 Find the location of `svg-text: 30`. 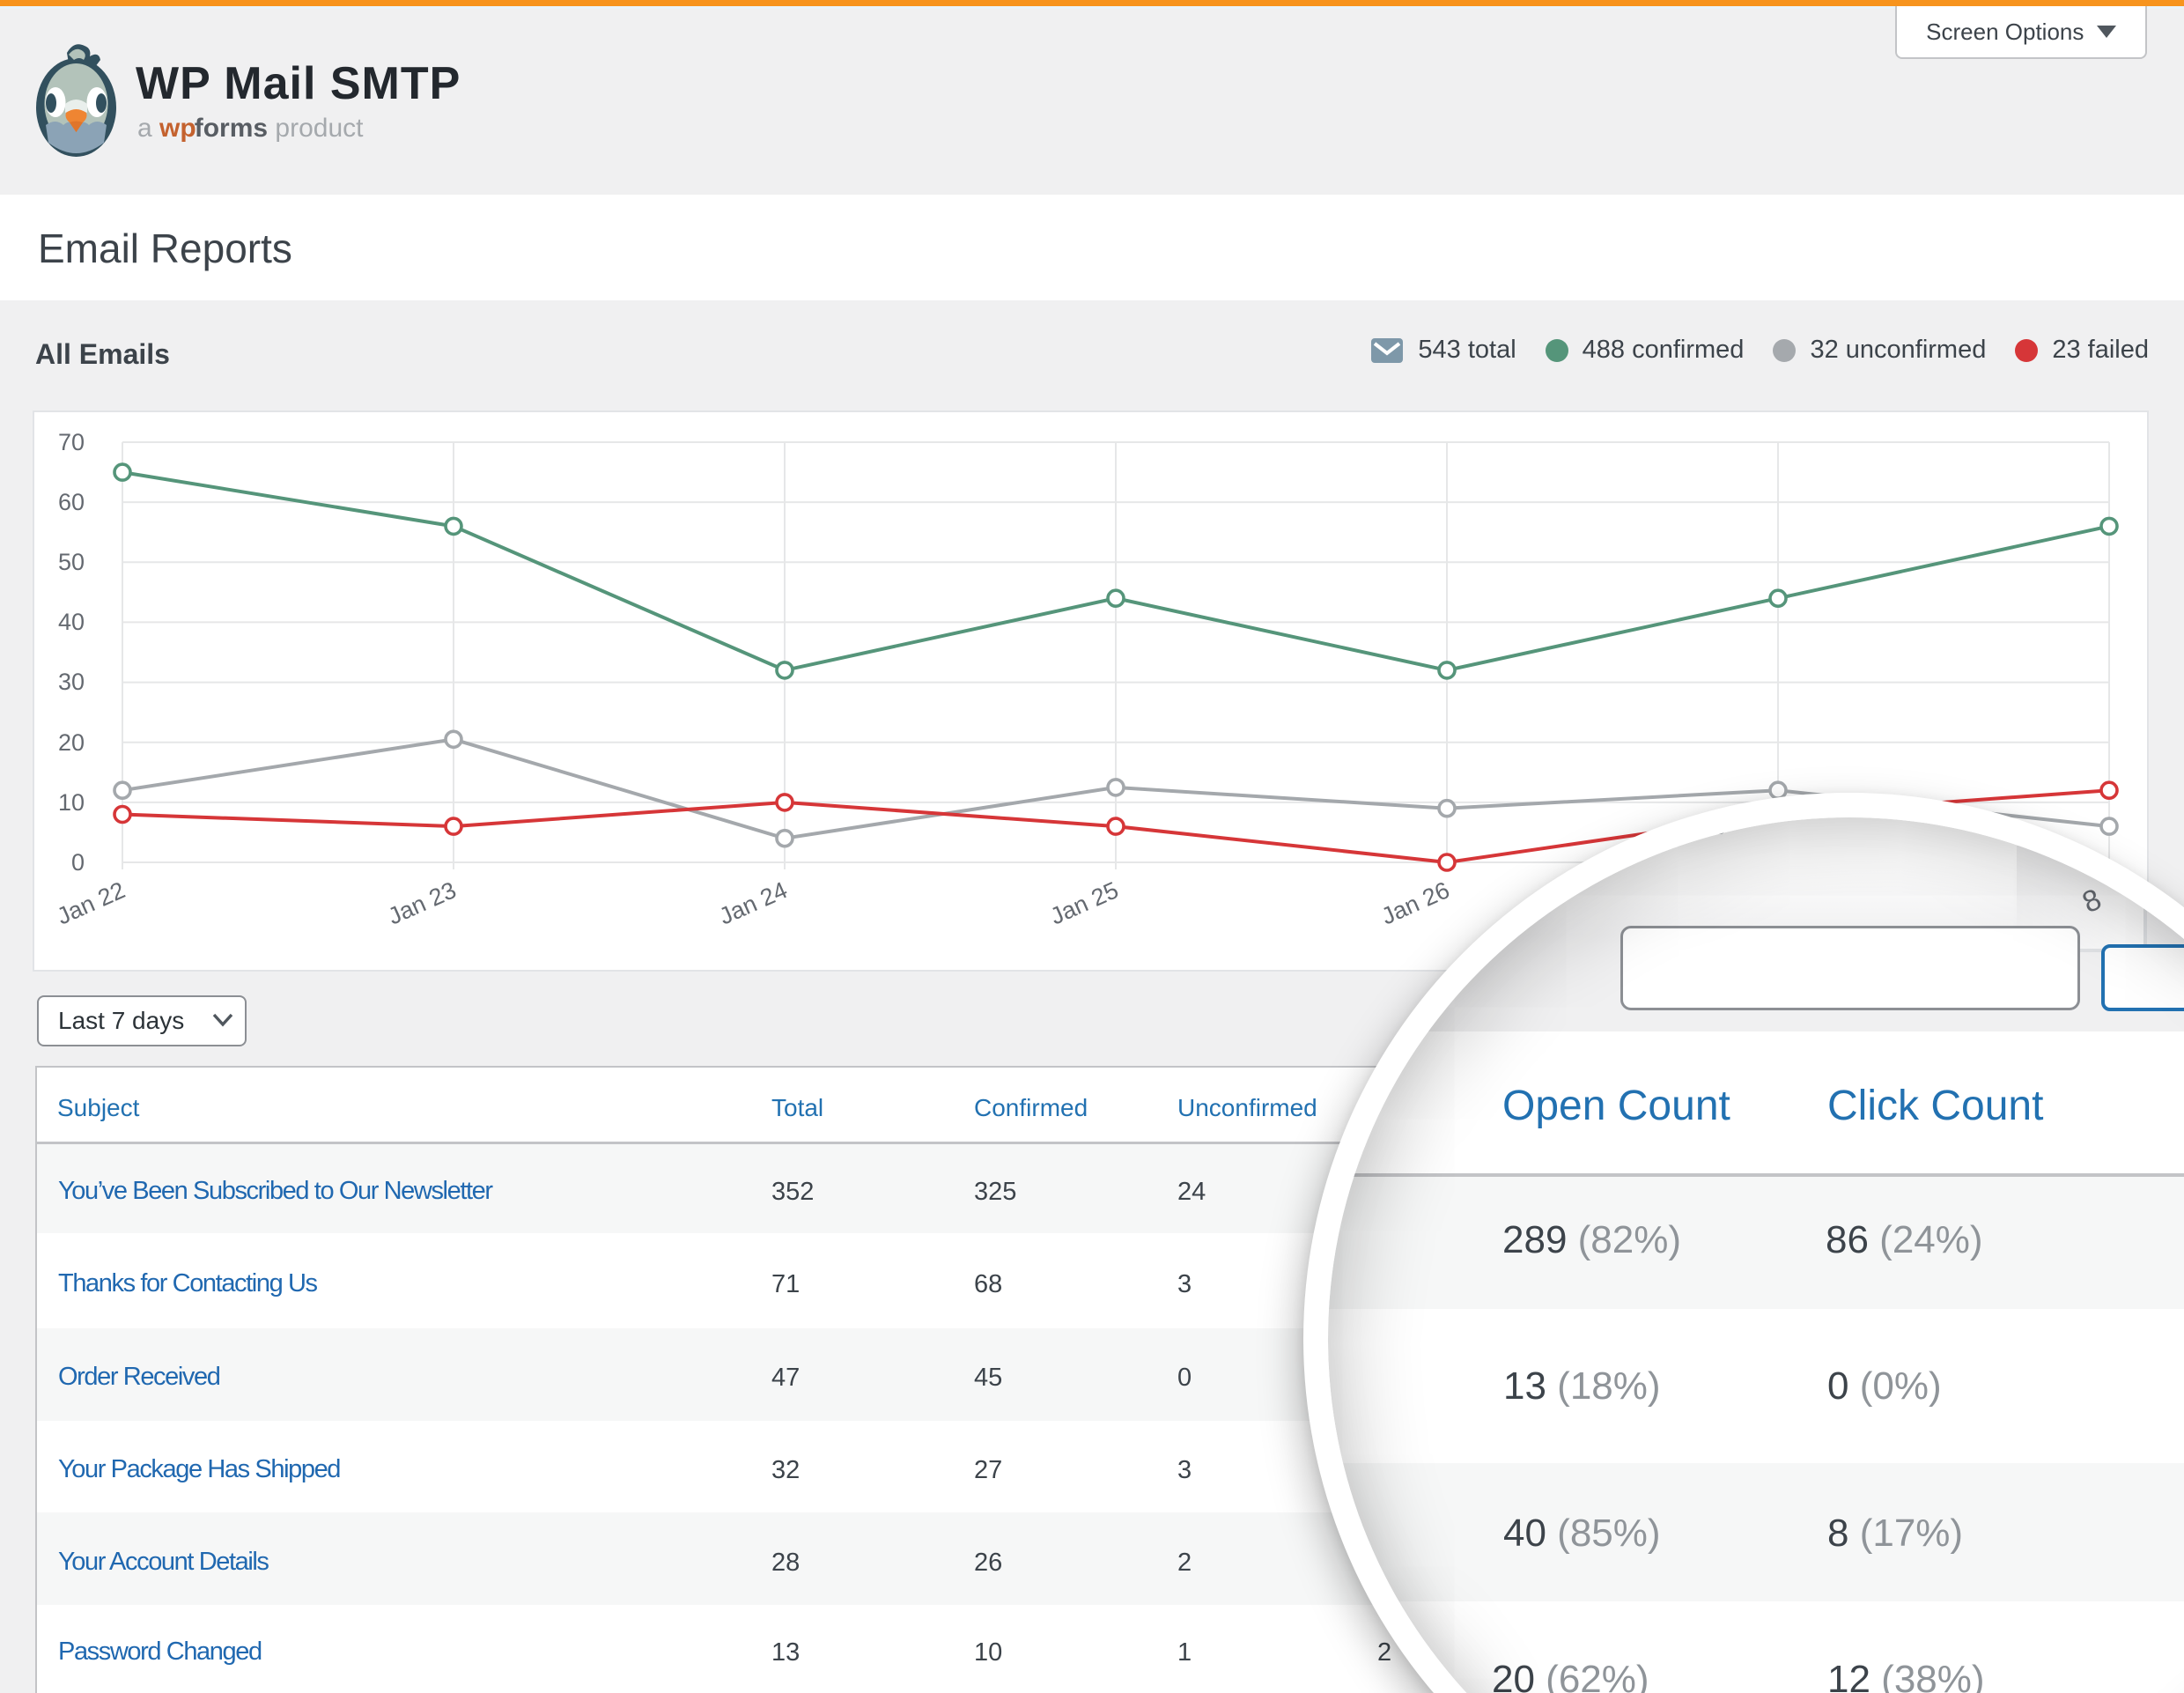

svg-text: 30 is located at coordinates (71, 682).